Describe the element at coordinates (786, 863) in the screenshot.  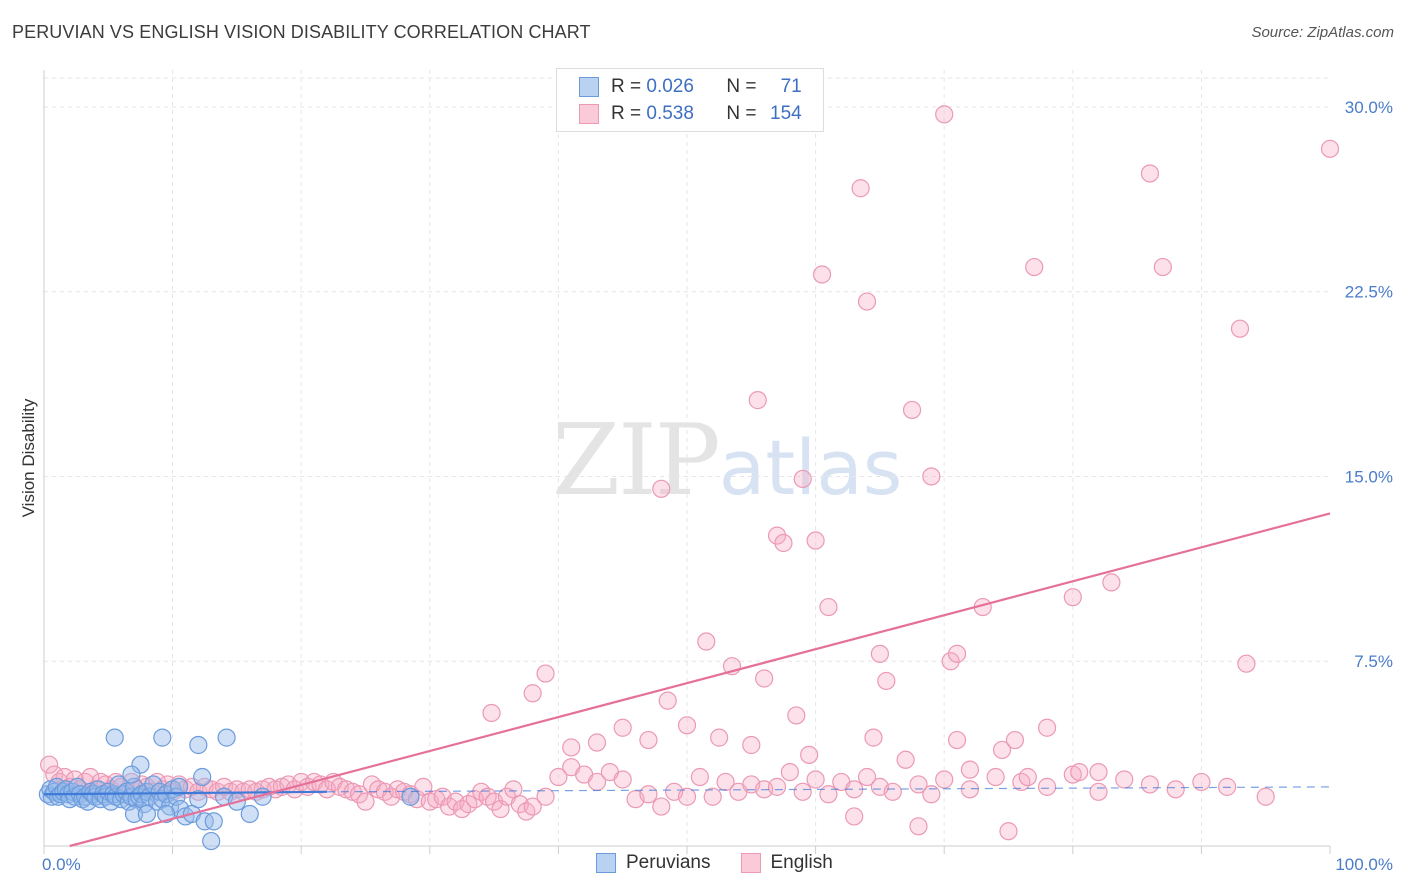
I see `legend-item-english: English` at that location.